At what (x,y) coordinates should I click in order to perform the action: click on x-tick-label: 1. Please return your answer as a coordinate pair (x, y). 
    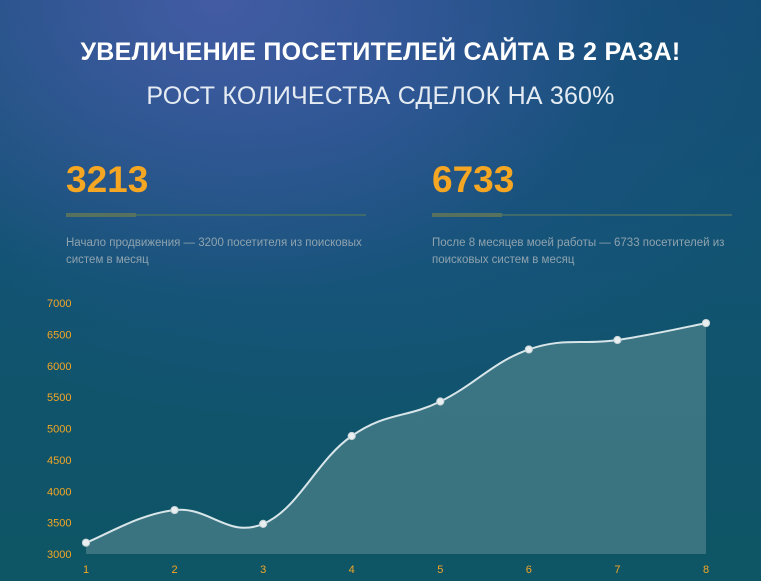
    Looking at the image, I should click on (86, 570).